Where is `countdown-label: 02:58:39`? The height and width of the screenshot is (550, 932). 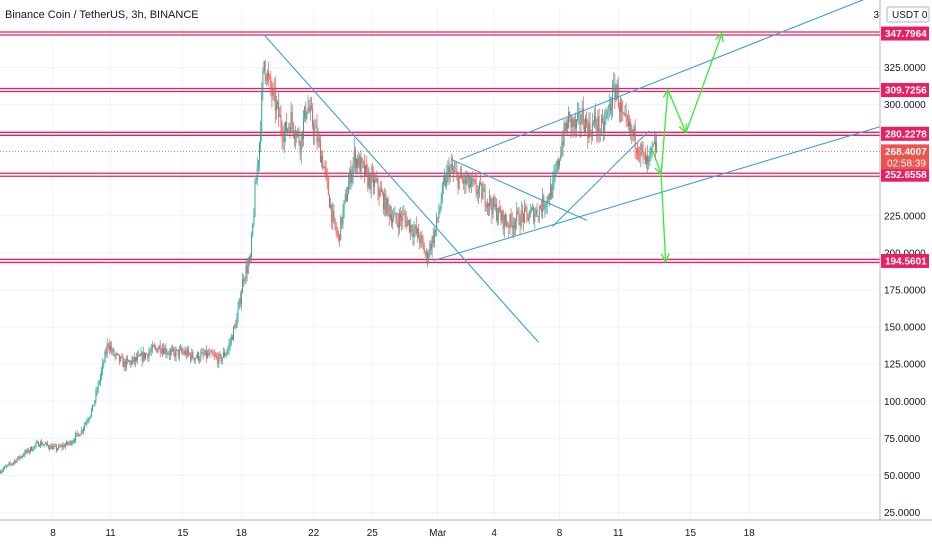 countdown-label: 02:58:39 is located at coordinates (906, 163).